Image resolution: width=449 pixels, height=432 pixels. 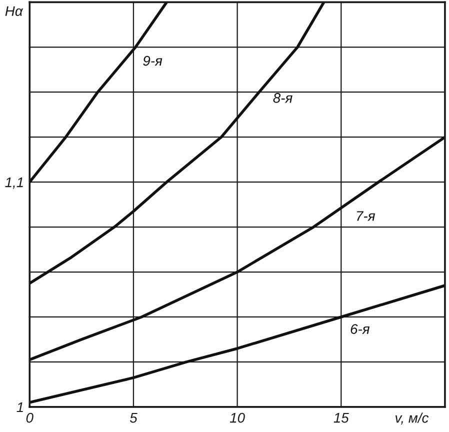 I want to click on x-tick-label: 15, so click(x=341, y=418).